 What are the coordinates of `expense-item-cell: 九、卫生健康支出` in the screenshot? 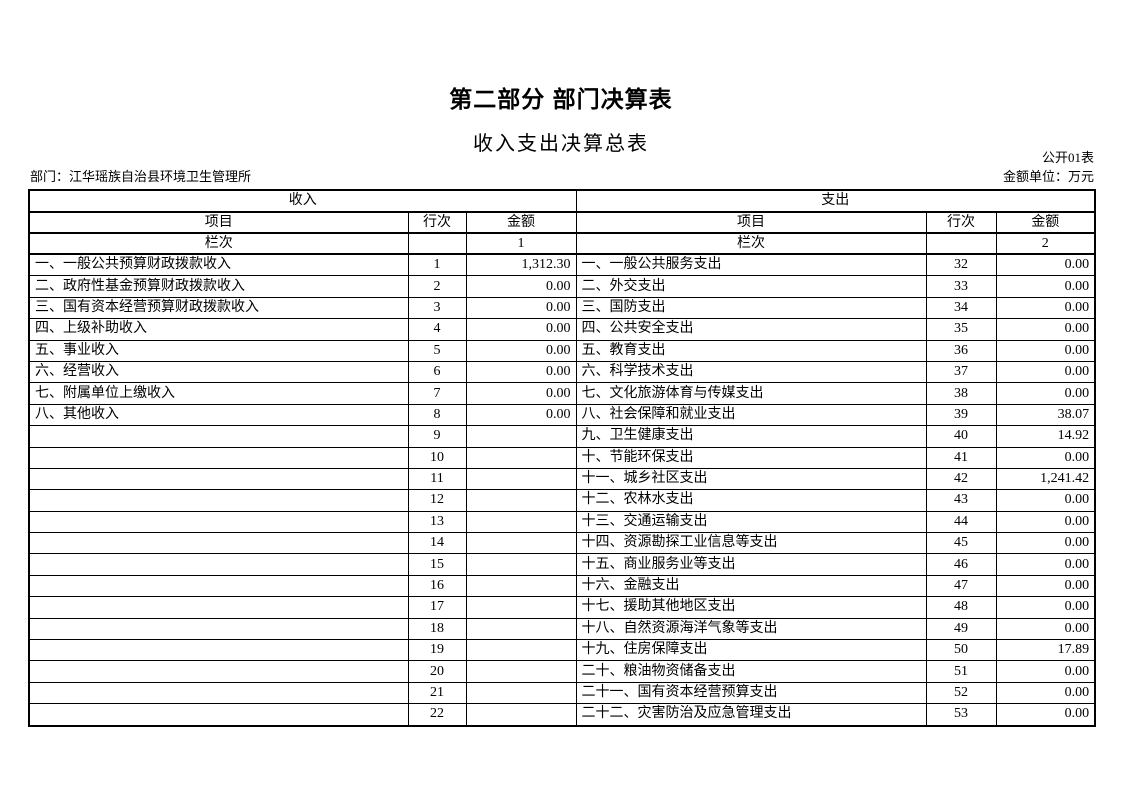 It's located at (751, 436).